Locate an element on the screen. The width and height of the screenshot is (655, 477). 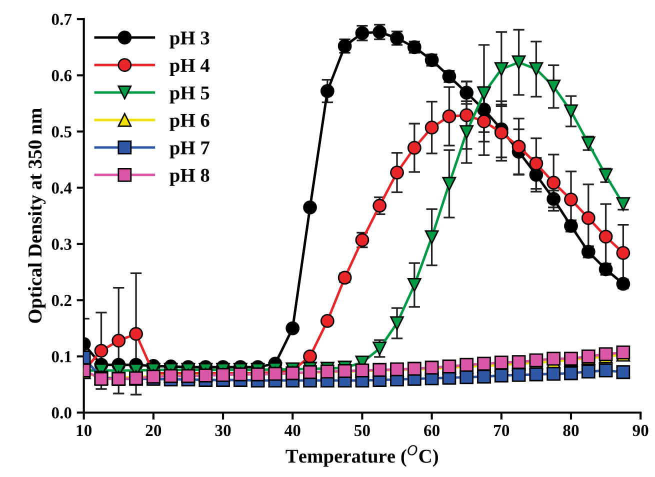
y-tick-label: 0.6 is located at coordinates (62, 76).